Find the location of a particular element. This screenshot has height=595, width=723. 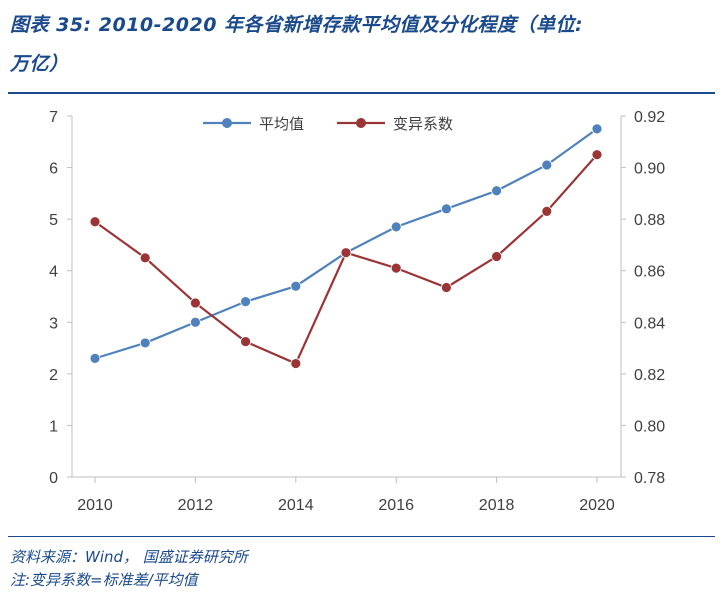

chart-title: 图表 35: 2010-2020 年各省新增存款平均值及分化程度（单位: 万亿） is located at coordinates (362, 45).